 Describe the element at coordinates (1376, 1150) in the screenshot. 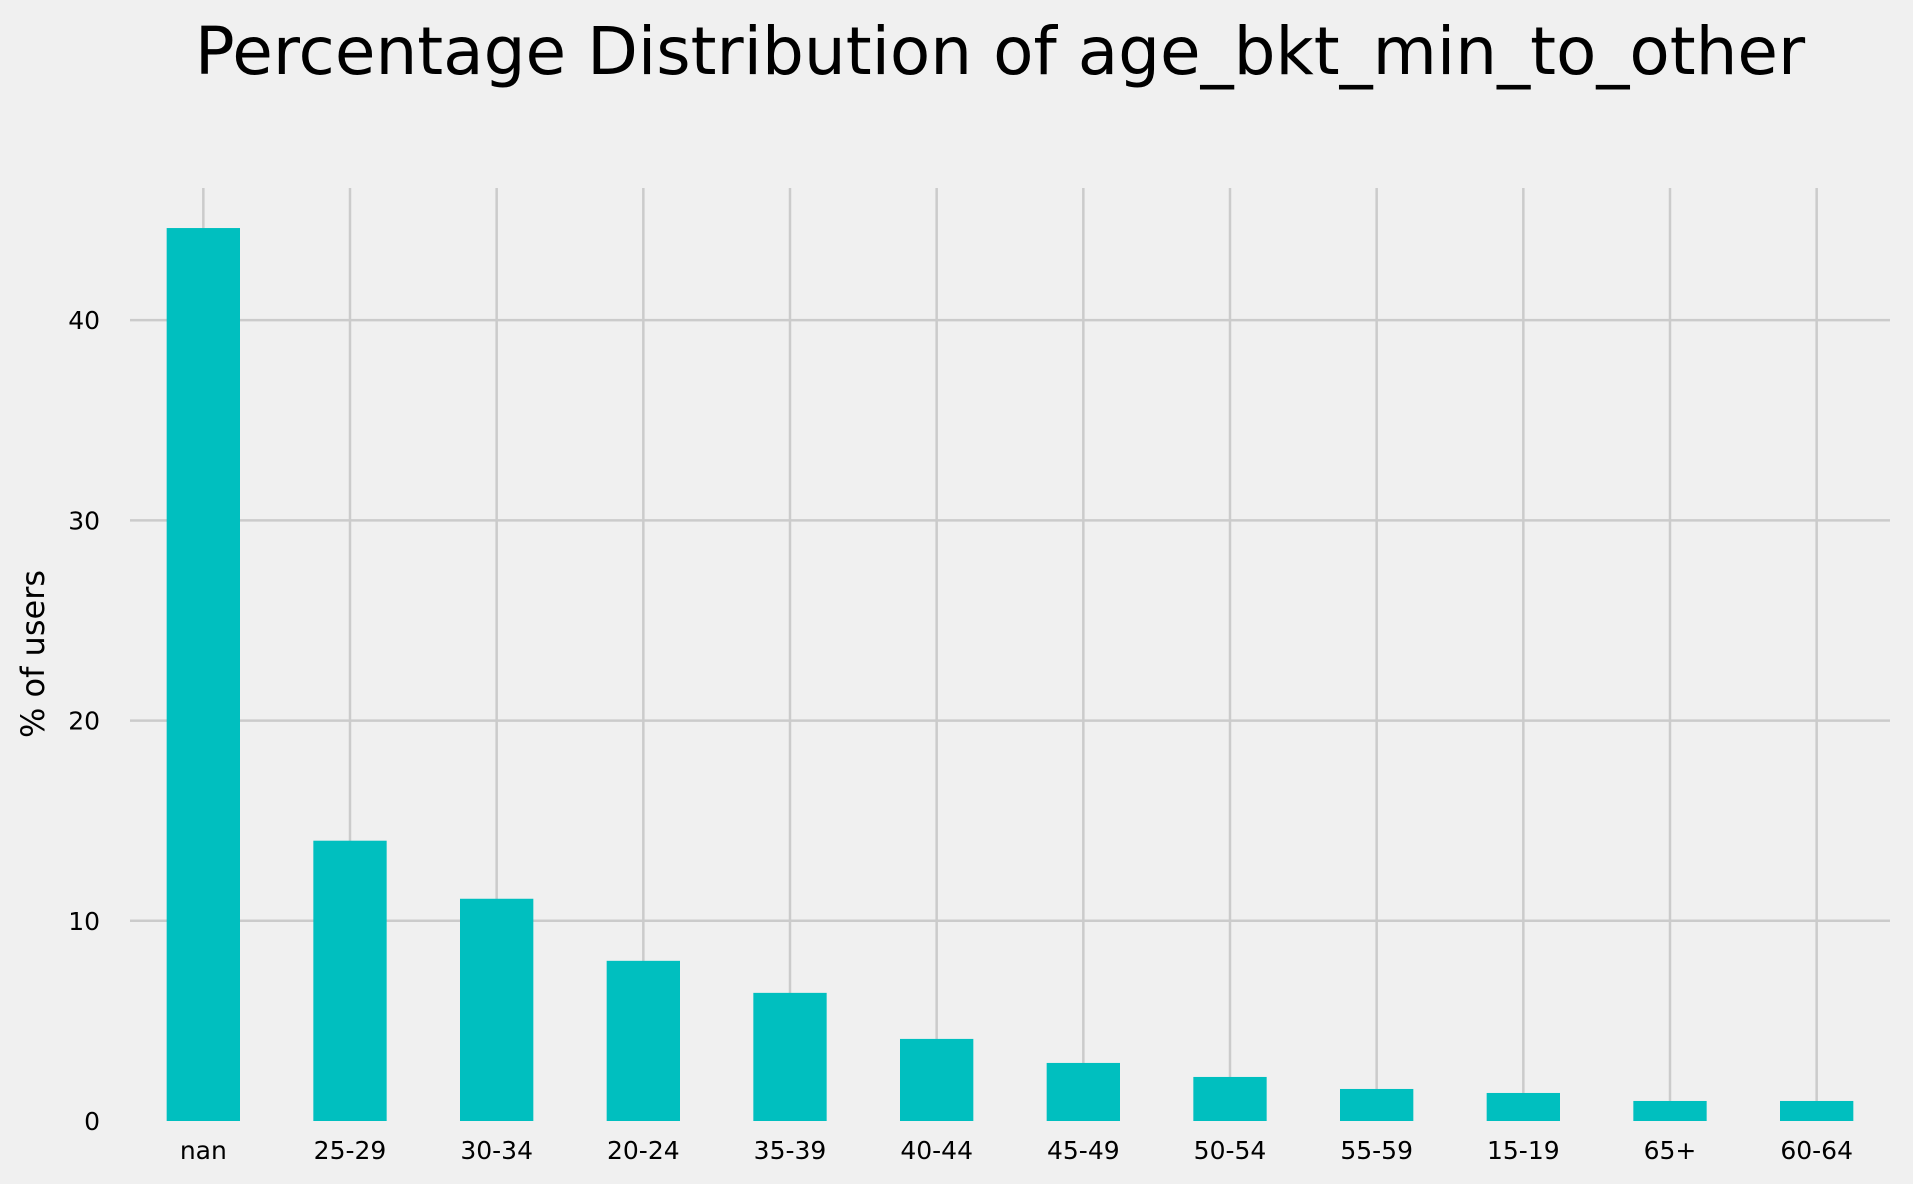

I see `x-tick-label: 55-59` at that location.